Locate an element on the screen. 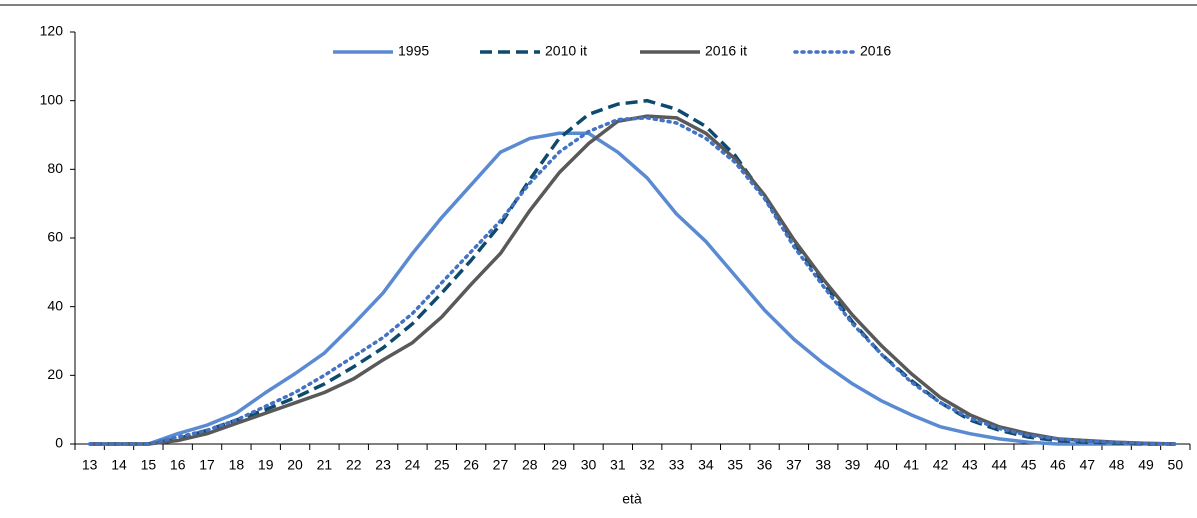 The width and height of the screenshot is (1197, 518). x-tick-label: 39 is located at coordinates (853, 465).